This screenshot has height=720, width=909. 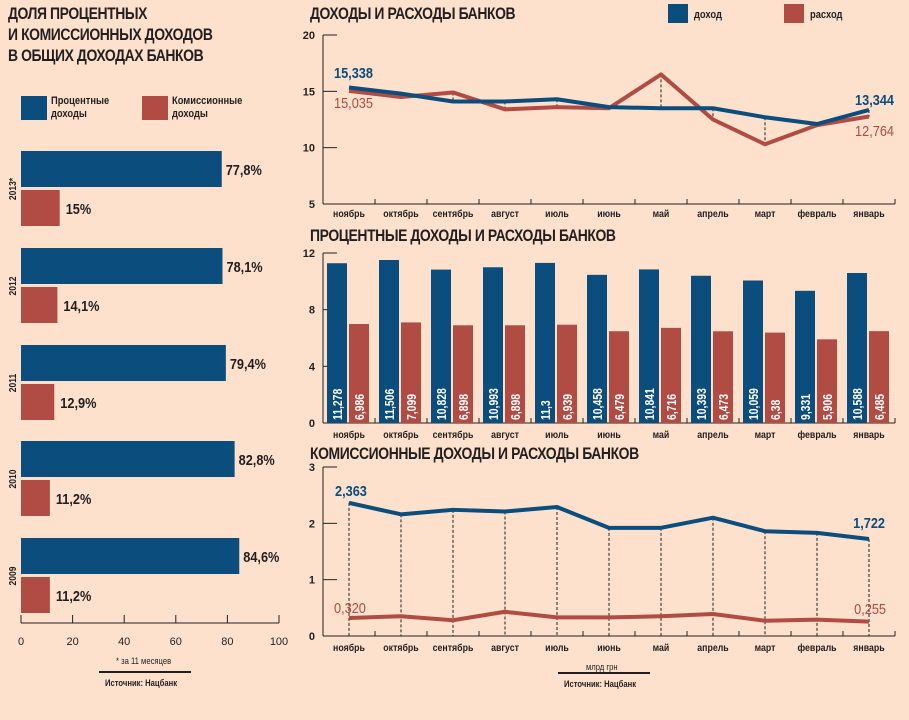 I want to click on bar-label-expense: 6,939, so click(x=568, y=407).